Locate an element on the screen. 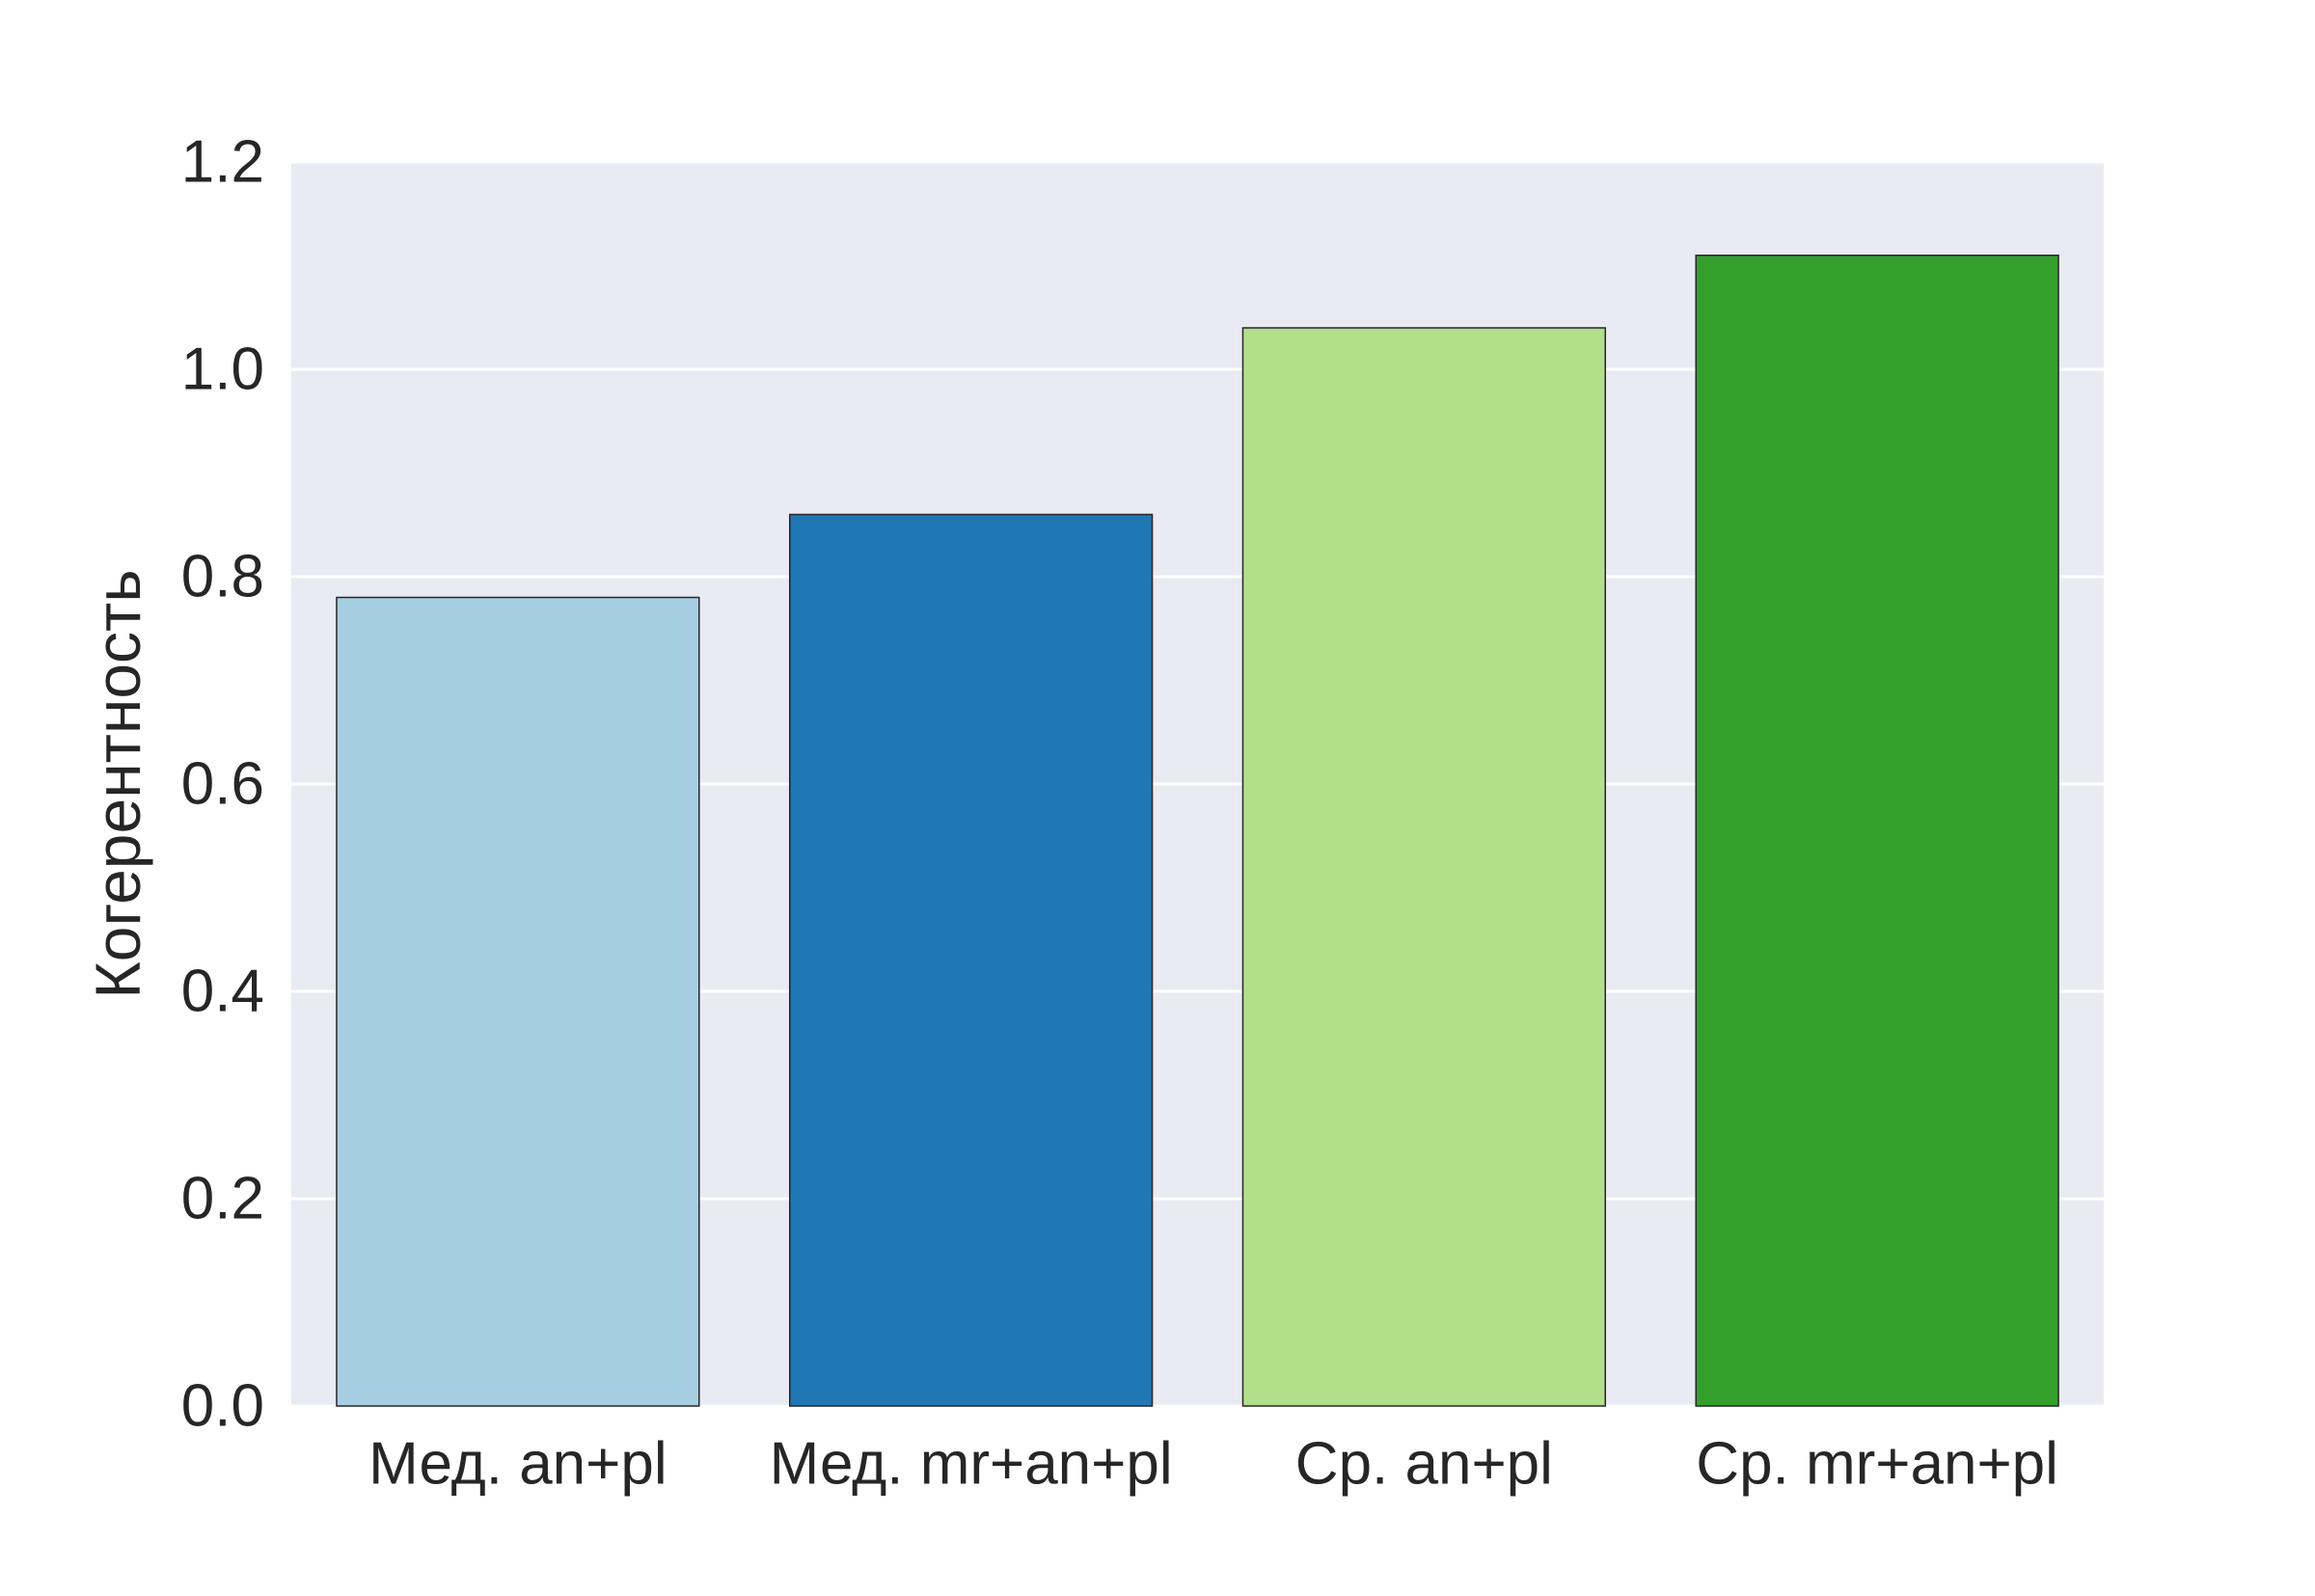  y-tick-label: 0.0 is located at coordinates (223, 1407).